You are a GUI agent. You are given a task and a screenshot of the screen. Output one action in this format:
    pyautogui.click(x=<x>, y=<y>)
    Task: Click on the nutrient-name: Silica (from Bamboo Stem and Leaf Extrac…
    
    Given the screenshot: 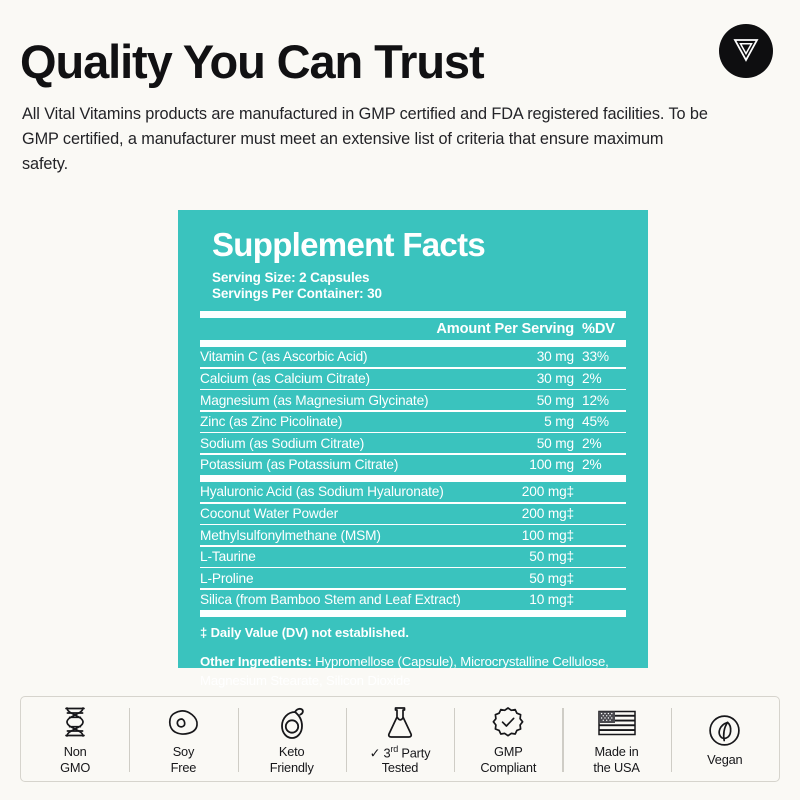 What is the action you would take?
    pyautogui.click(x=330, y=600)
    